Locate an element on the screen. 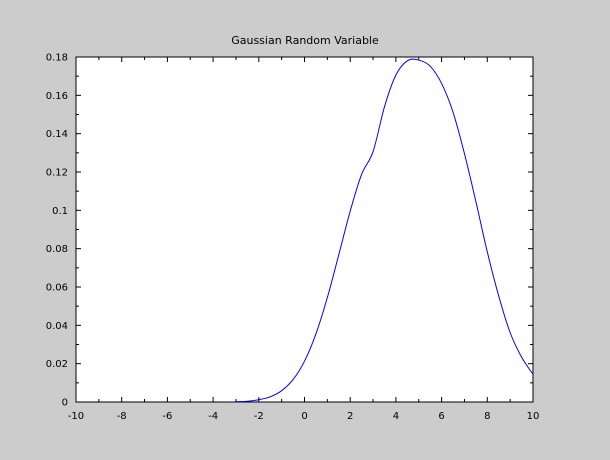 This screenshot has width=610, height=460. x-tick-label: 10 is located at coordinates (533, 416).